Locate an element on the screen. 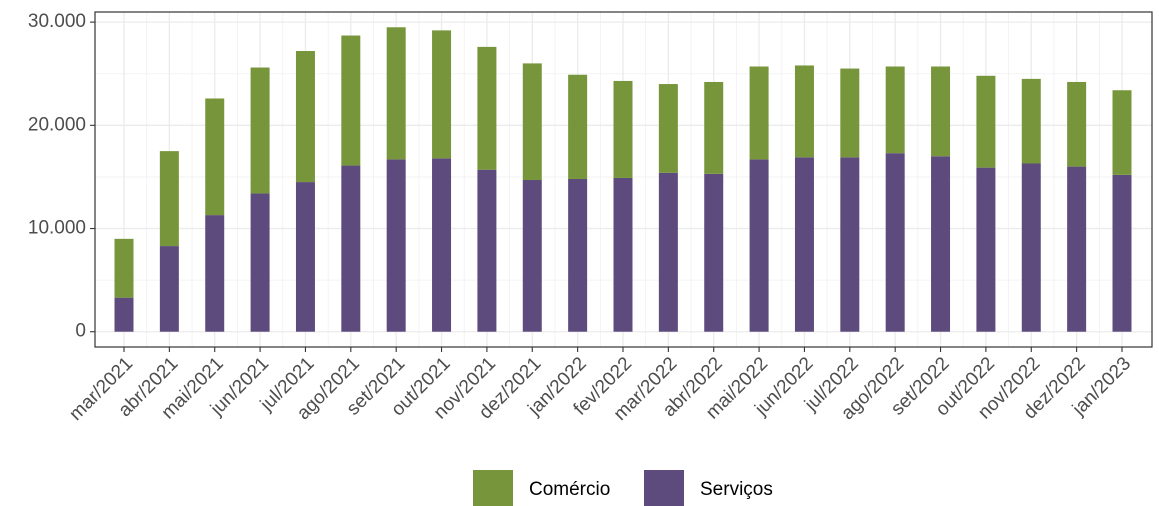 Image resolution: width=1159 pixels, height=506 pixels. y-tick-label: 0 is located at coordinates (80, 331).